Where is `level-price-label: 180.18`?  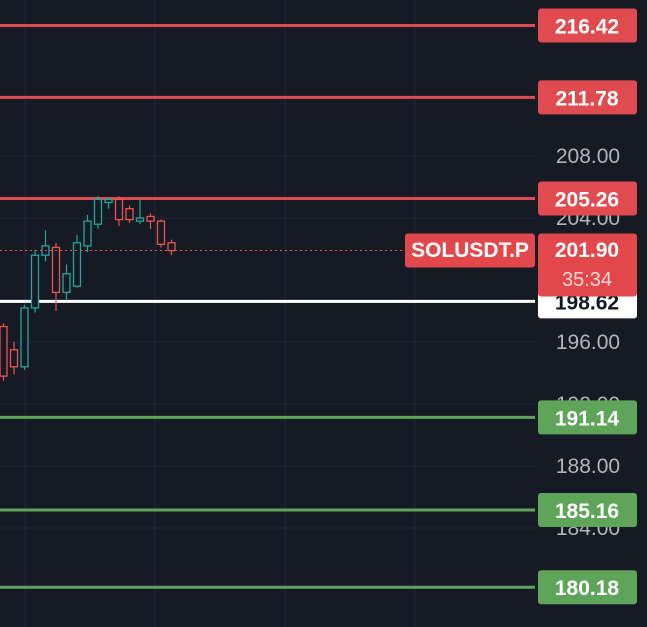 level-price-label: 180.18 is located at coordinates (587, 588).